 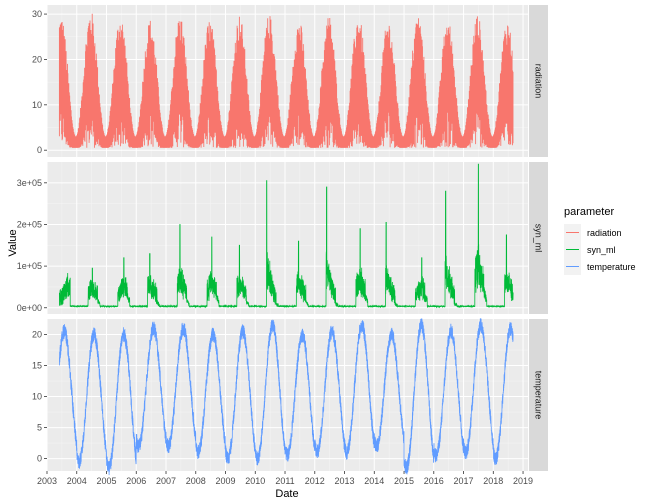 What do you see at coordinates (315, 481) in the screenshot?
I see `x-tick-label: 2012` at bounding box center [315, 481].